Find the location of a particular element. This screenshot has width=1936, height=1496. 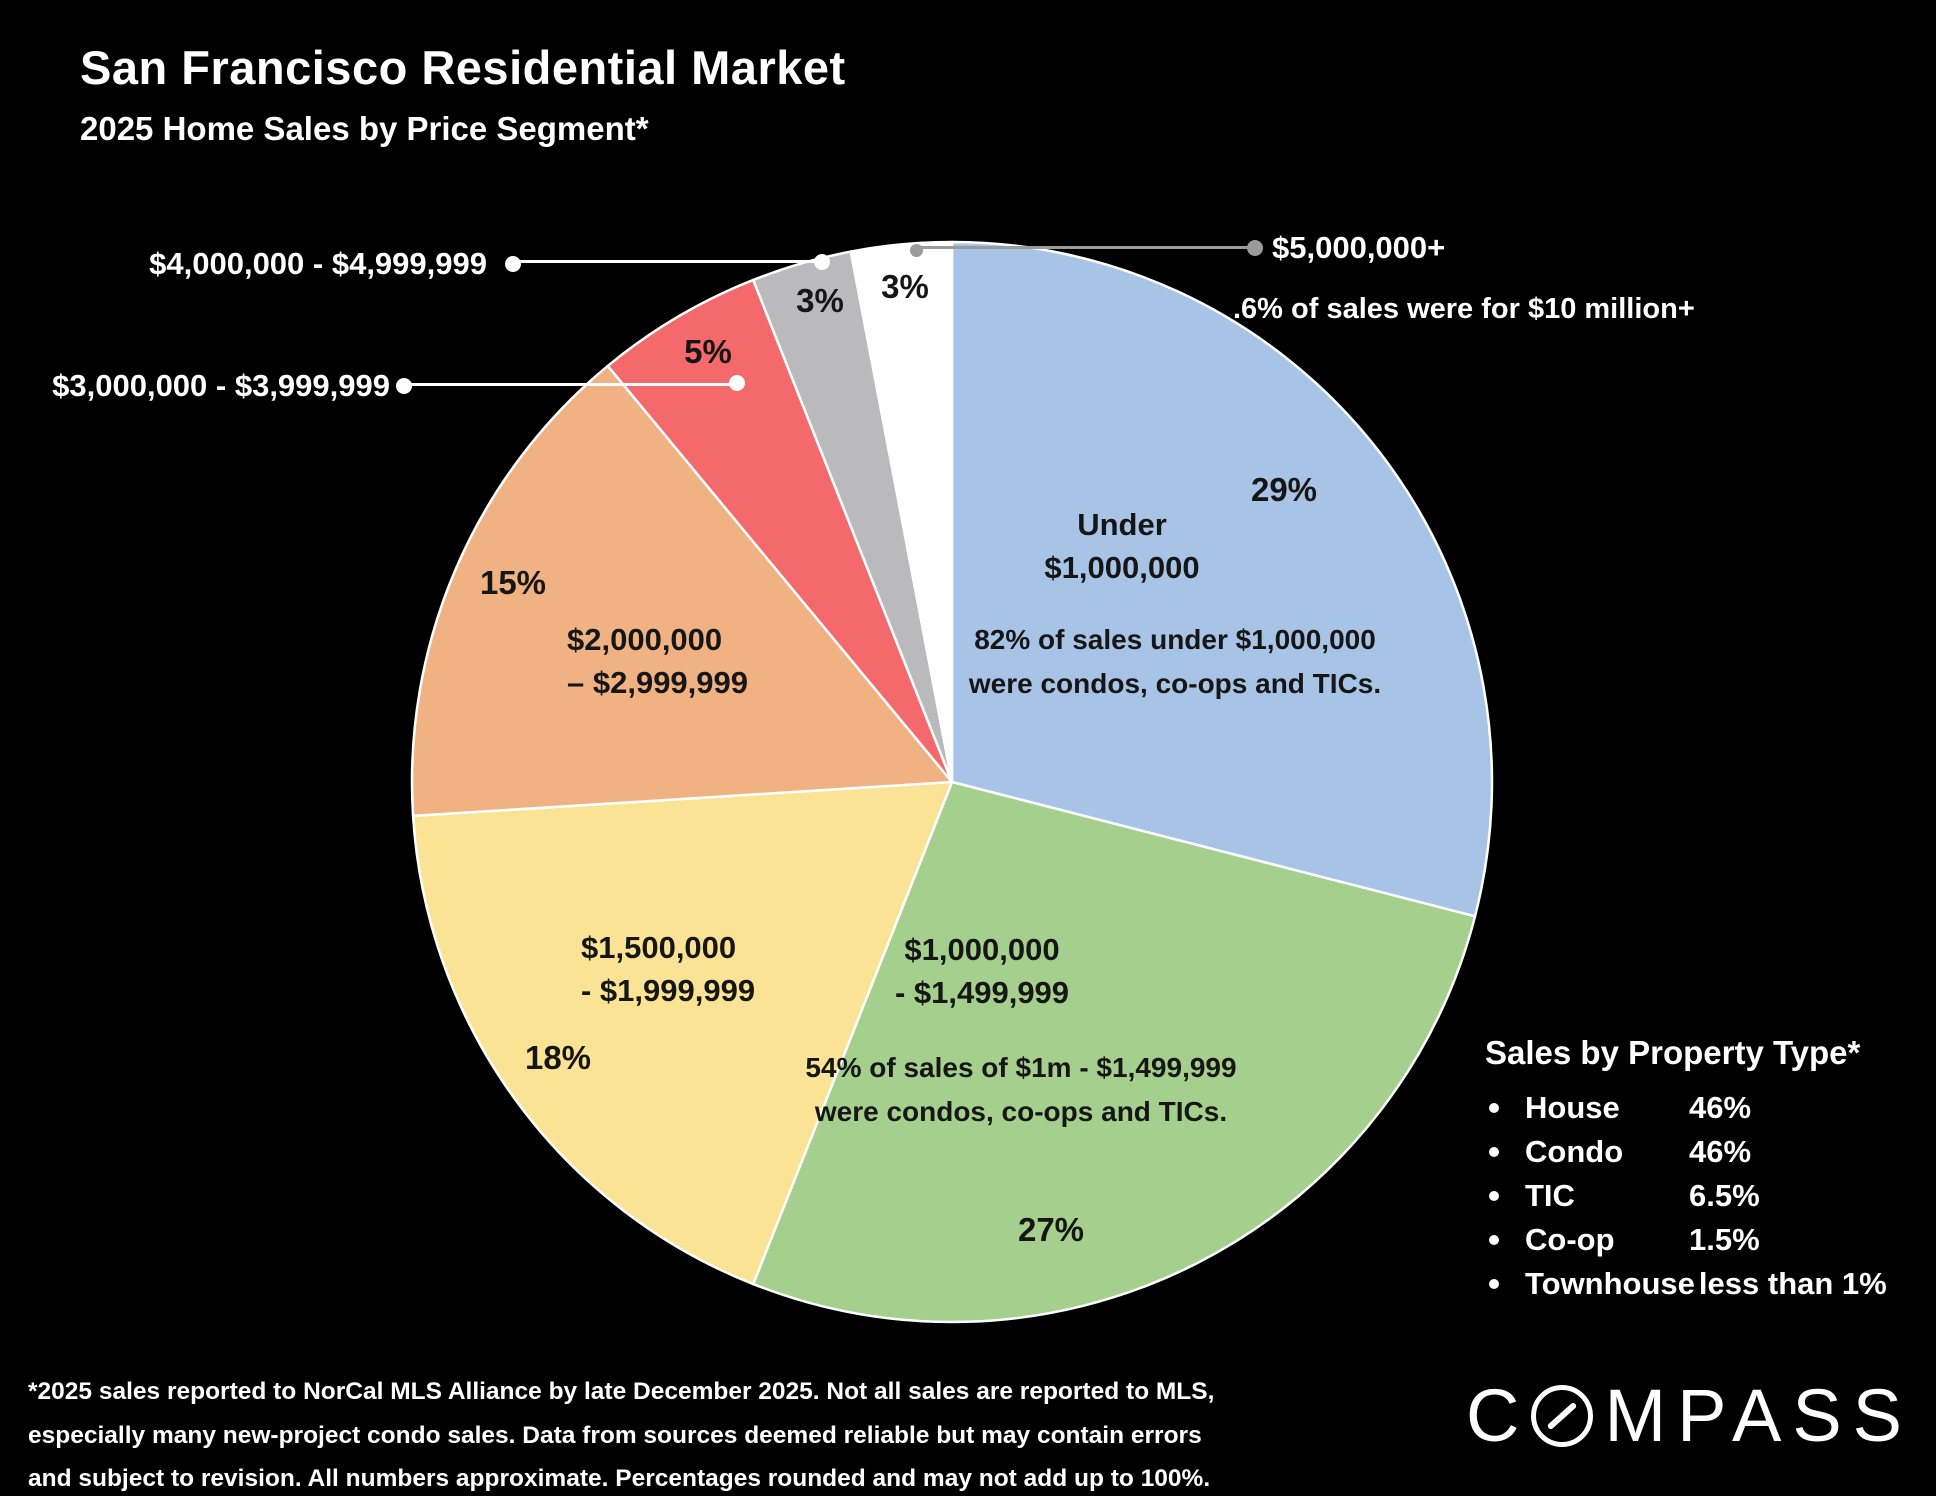

slice-pct-3m-3999k: 5% is located at coordinates (708, 351).